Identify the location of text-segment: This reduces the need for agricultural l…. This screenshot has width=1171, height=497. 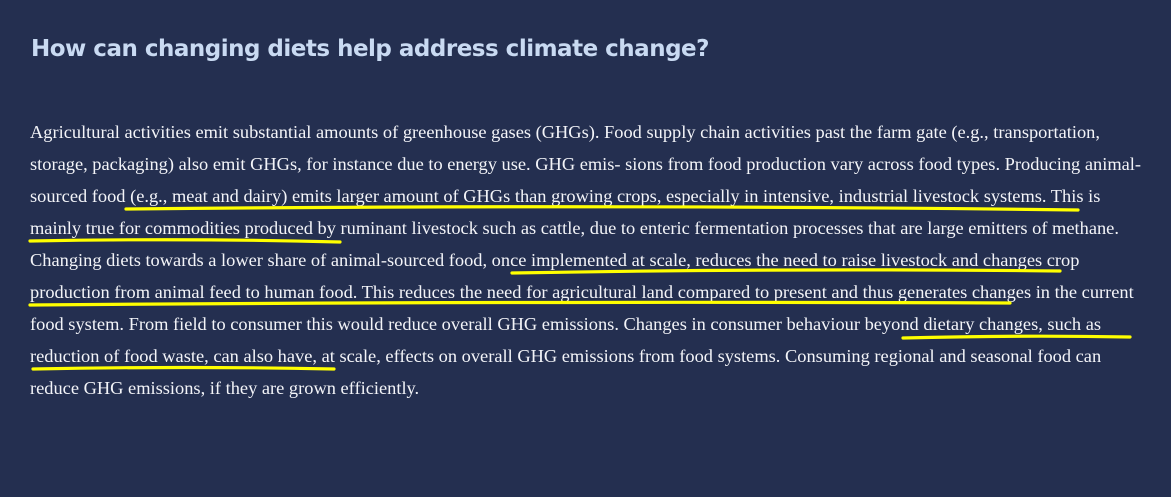
(582, 308).